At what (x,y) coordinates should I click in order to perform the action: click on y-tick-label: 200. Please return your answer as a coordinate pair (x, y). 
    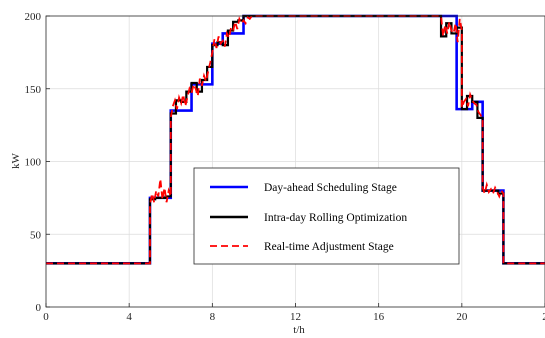
    Looking at the image, I should click on (33, 17).